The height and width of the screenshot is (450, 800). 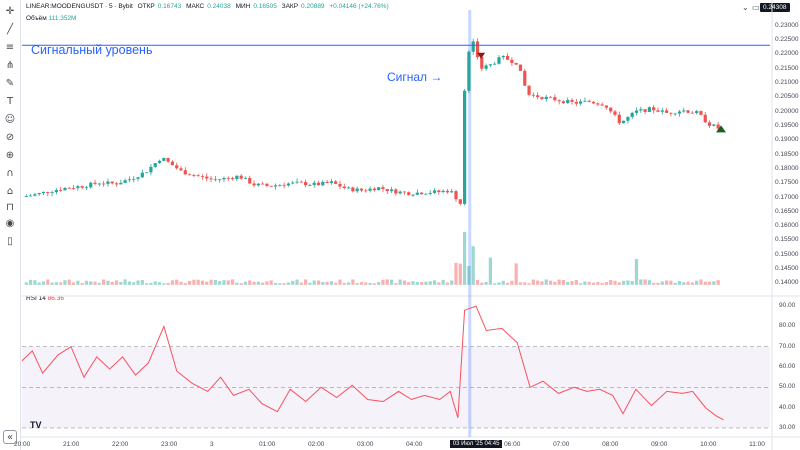 I want to click on trendline-icon: ╱, so click(x=10, y=29).